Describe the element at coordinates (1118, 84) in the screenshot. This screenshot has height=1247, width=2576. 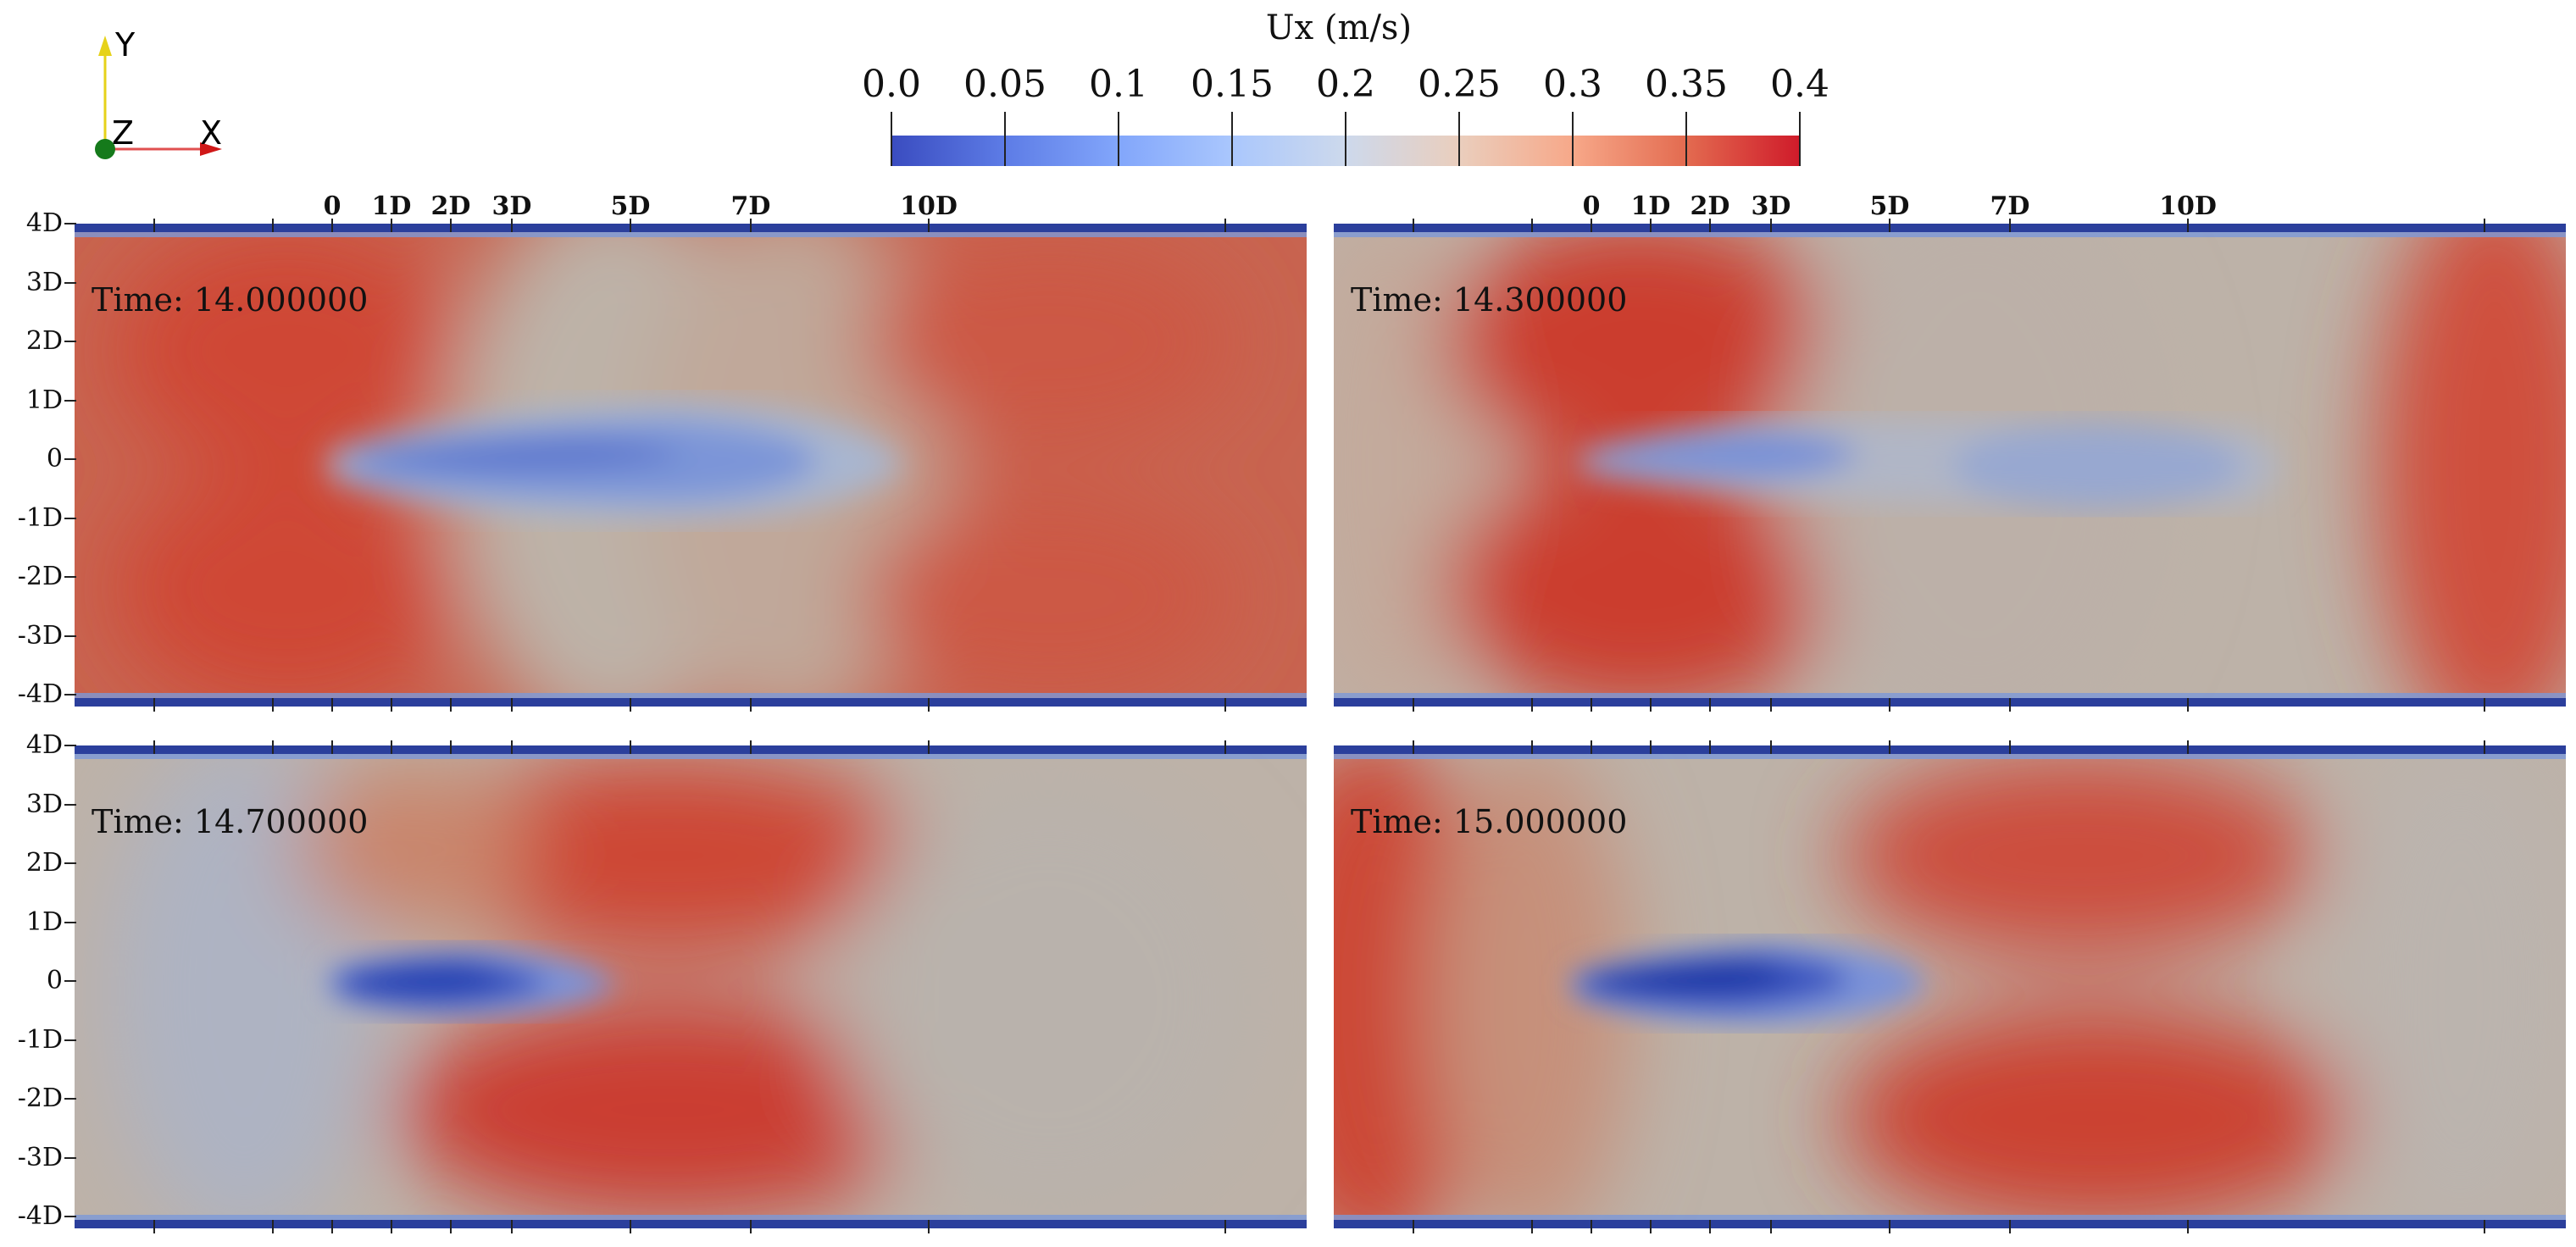
I see `colorbar-tick-label: 0.1` at that location.